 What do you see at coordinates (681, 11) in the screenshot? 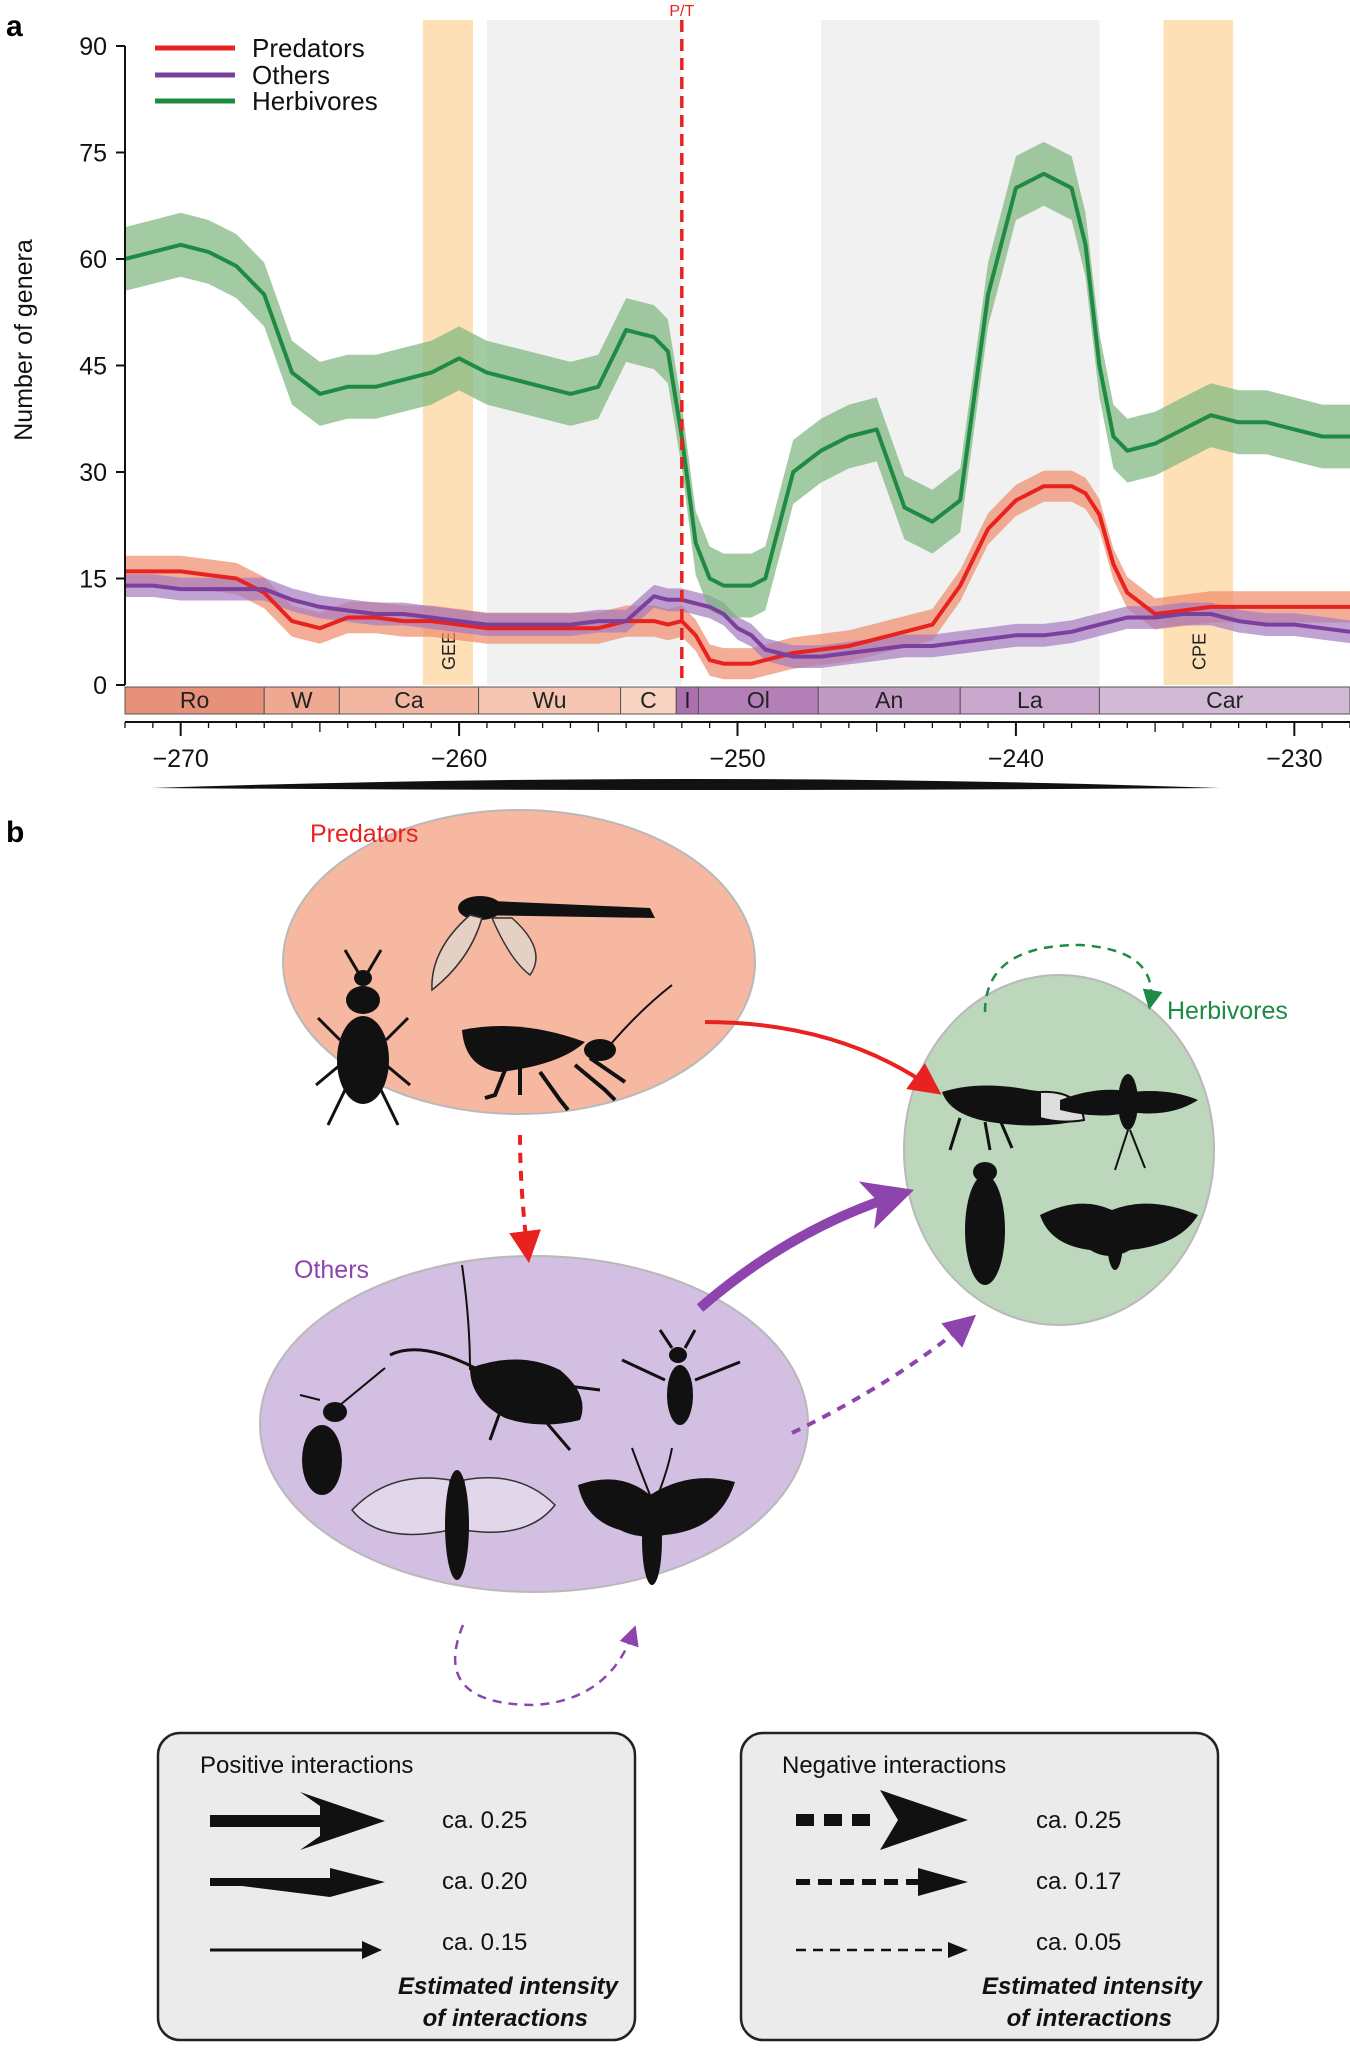
I see `pt-boundary-label: P/T` at bounding box center [681, 11].